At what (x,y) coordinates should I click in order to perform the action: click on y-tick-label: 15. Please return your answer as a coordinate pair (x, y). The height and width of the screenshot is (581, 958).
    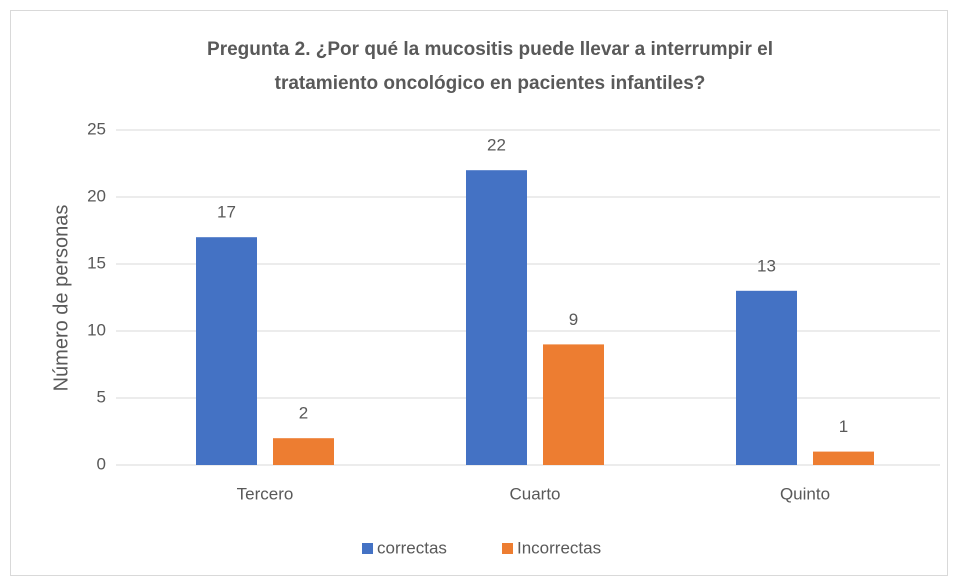
    Looking at the image, I should click on (96, 262).